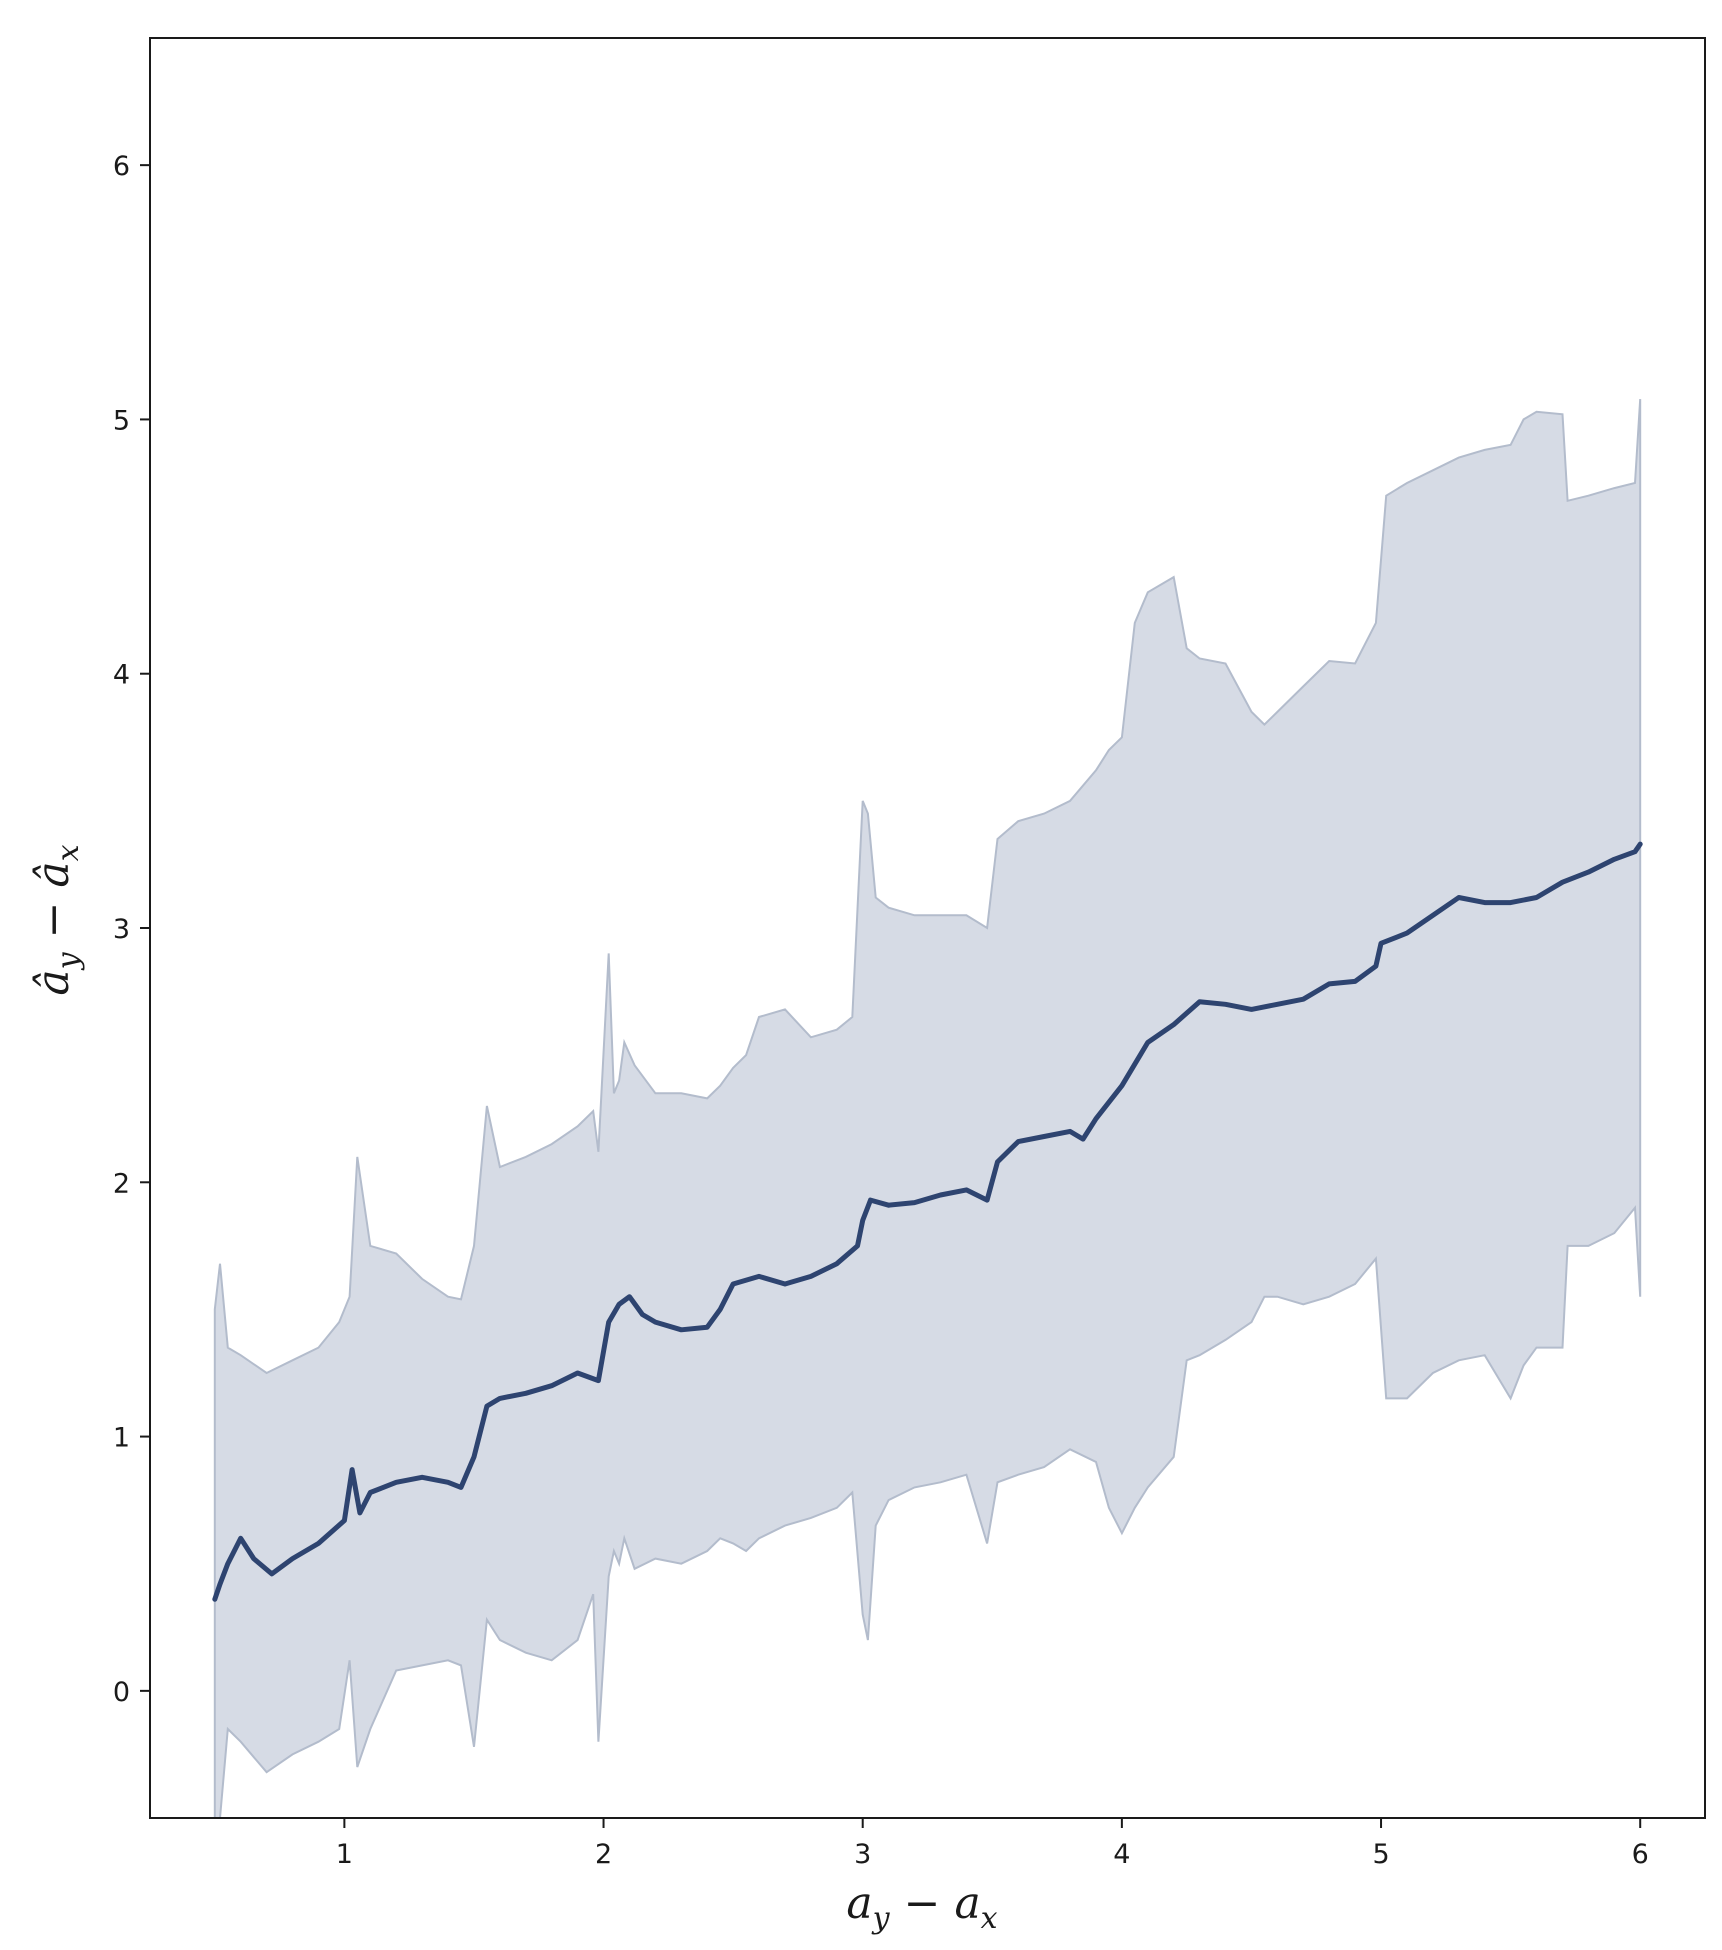  I want to click on y-axis-label-op: −, so click(53, 920).